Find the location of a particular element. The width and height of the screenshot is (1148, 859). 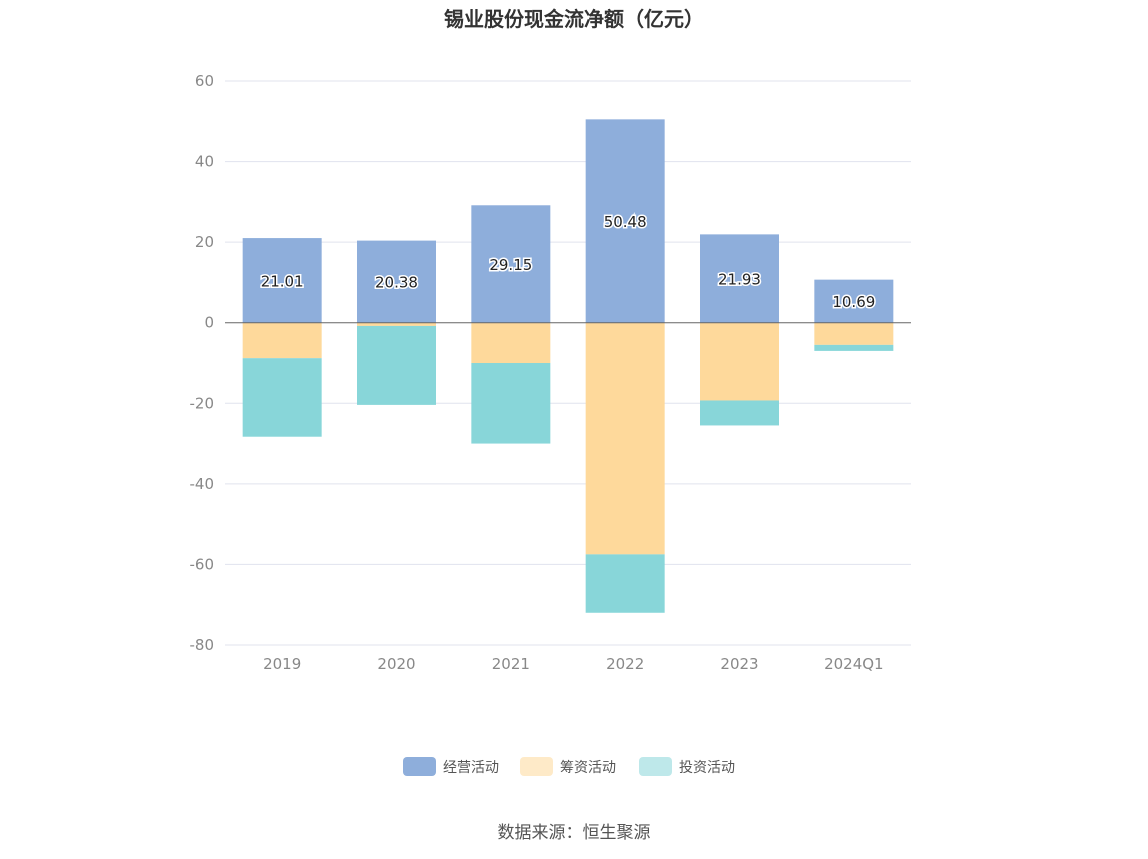

y-tick-label: 60 is located at coordinates (204, 81).